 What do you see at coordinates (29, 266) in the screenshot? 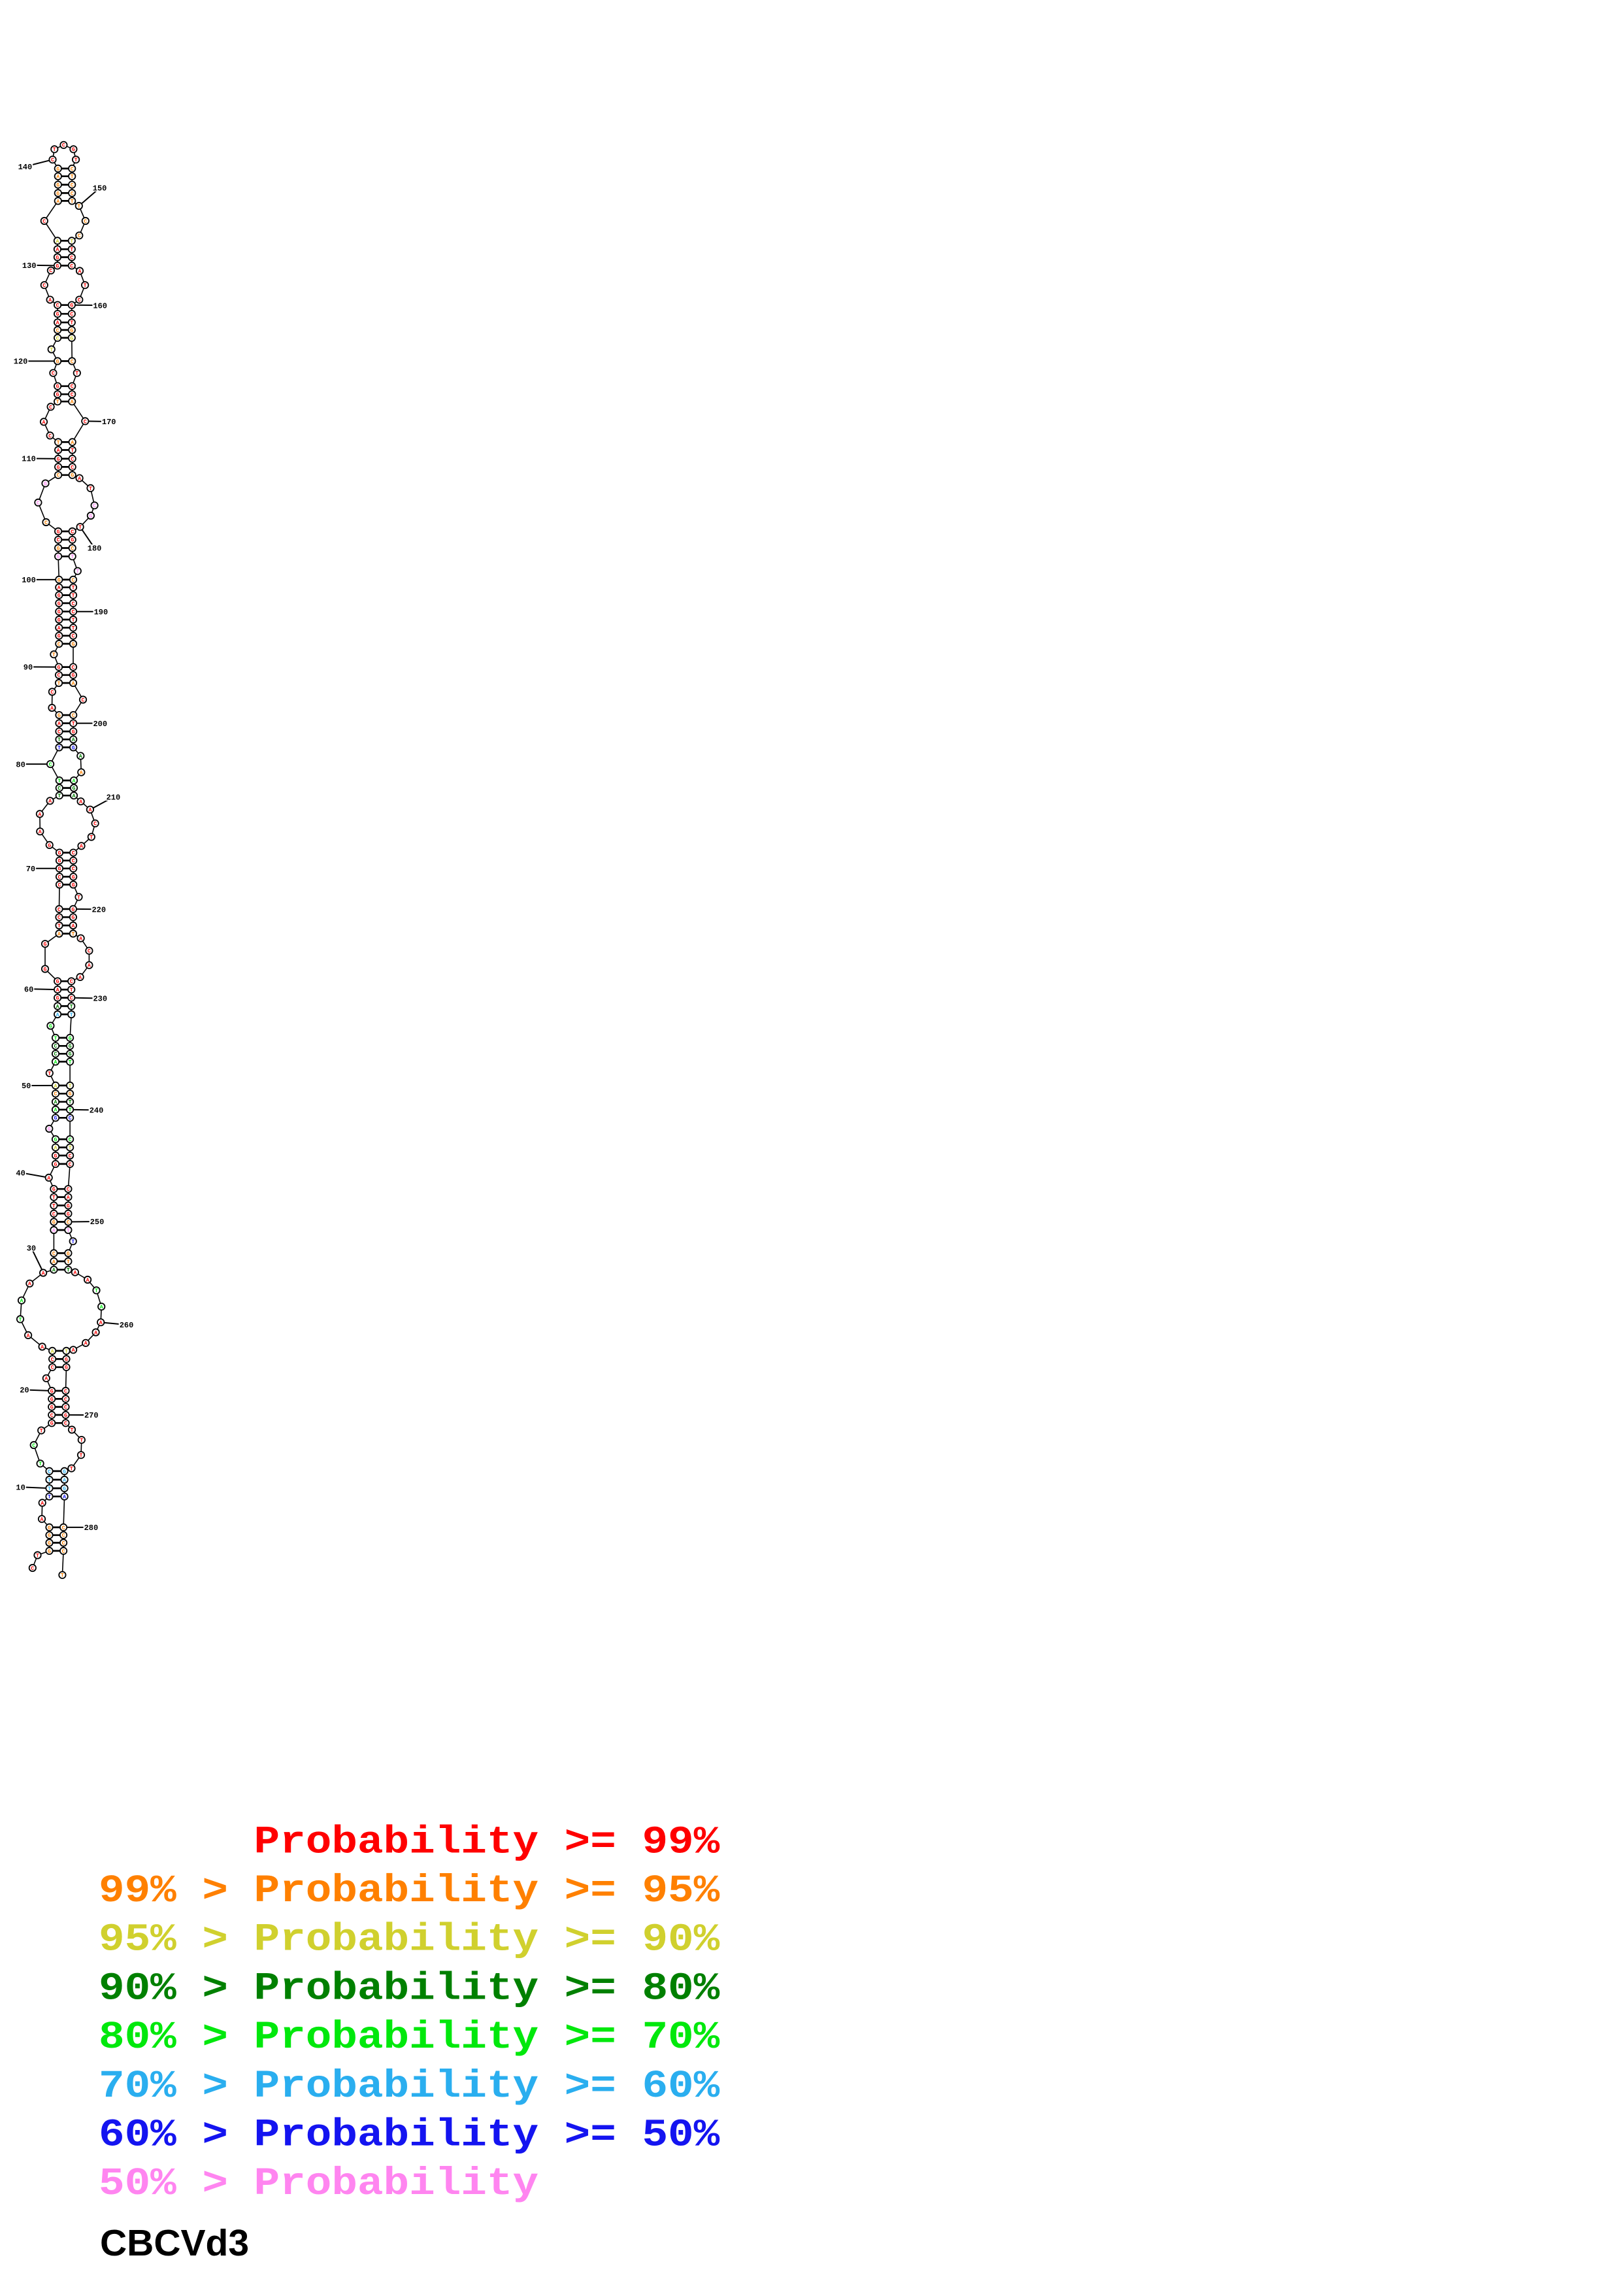
I see `svg-text: 130` at bounding box center [29, 266].